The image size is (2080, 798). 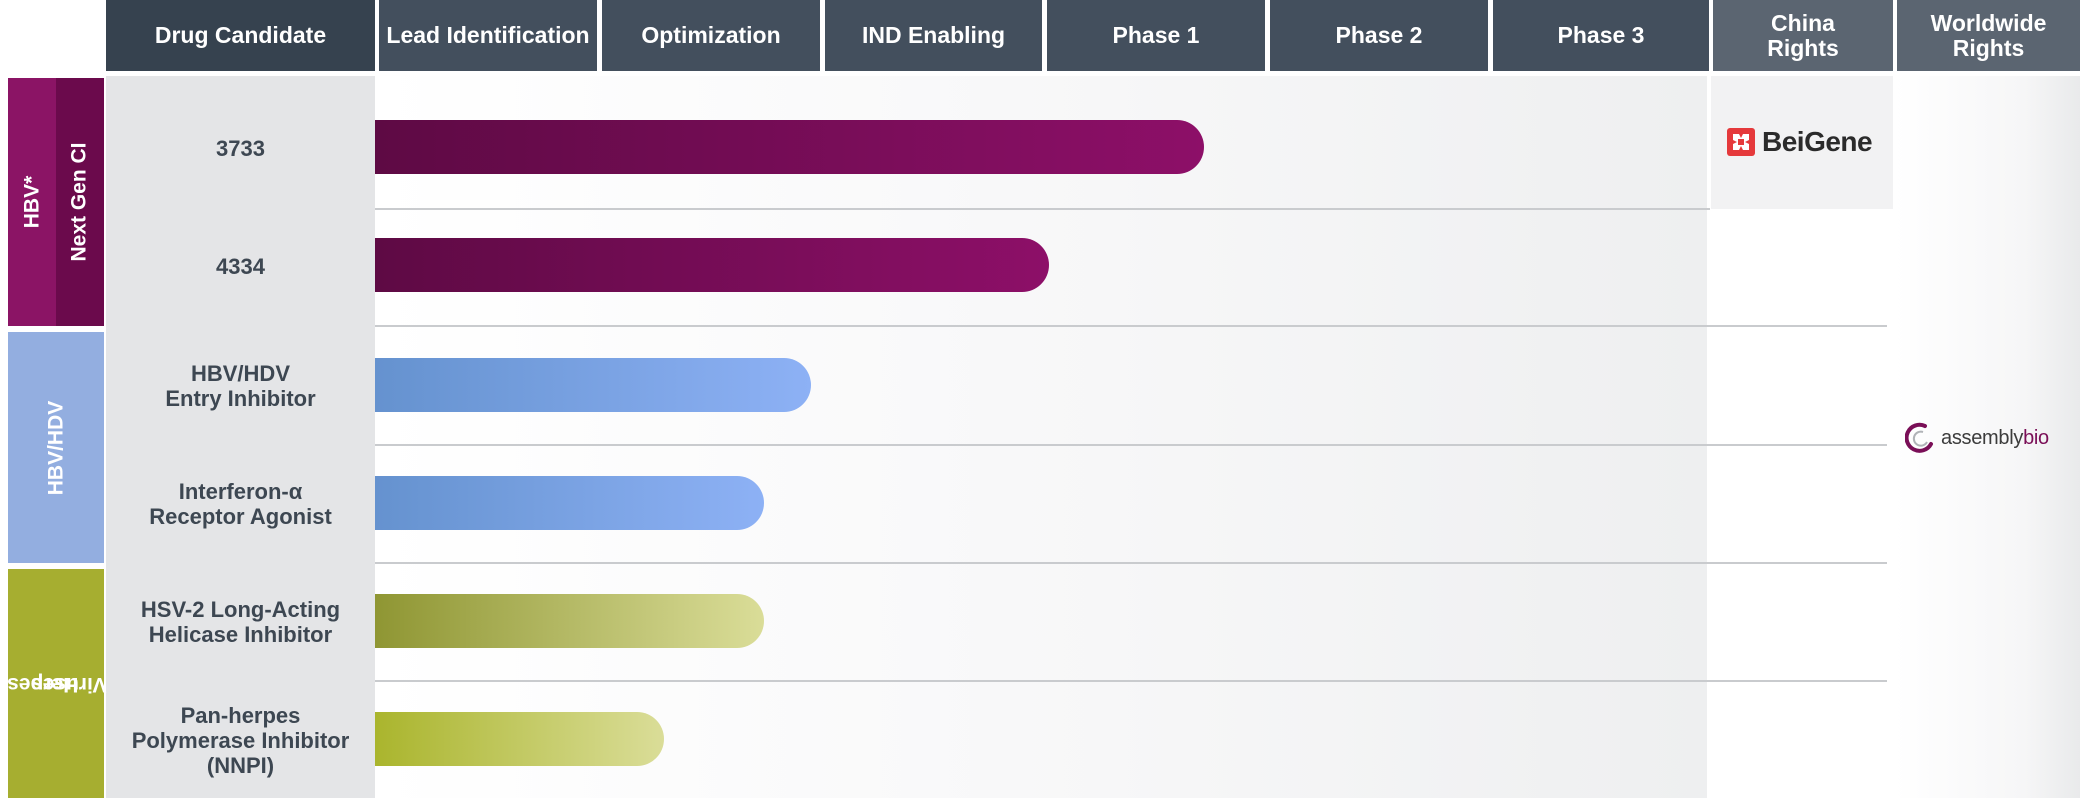 I want to click on candidate-label-pan-herpes-nnpi: Pan-herpes Polymerase Inhibitor (NNPI), so click(x=240, y=740).